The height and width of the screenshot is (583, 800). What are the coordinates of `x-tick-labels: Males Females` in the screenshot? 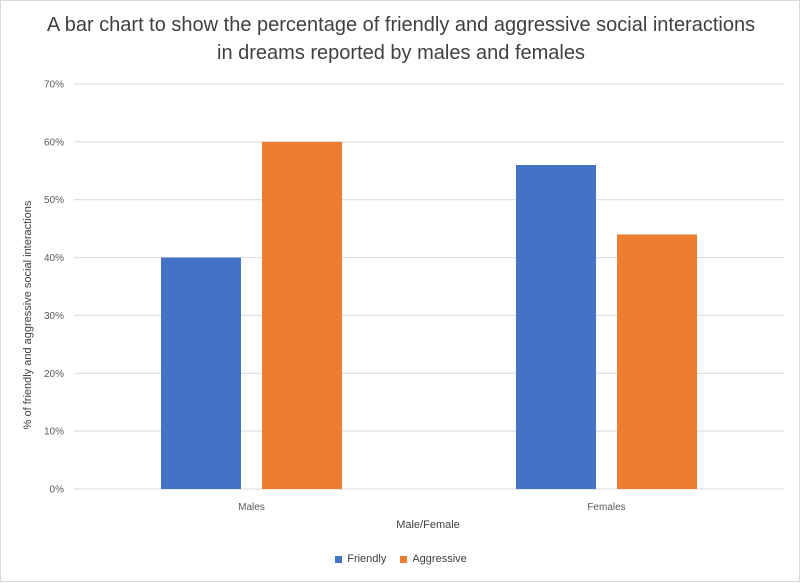 It's located at (432, 507).